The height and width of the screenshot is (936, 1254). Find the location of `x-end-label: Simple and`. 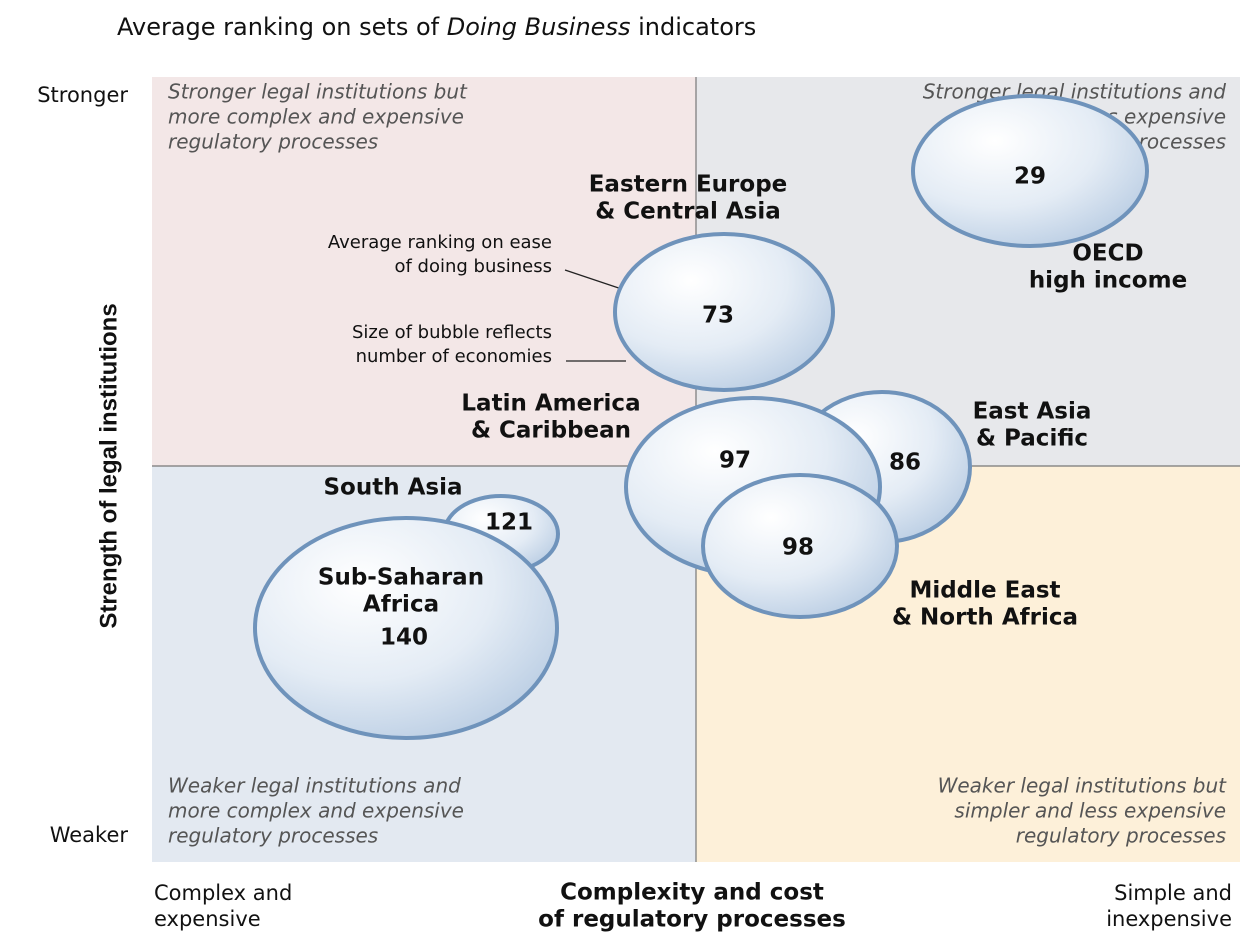

x-end-label: Simple and is located at coordinates (1173, 893).